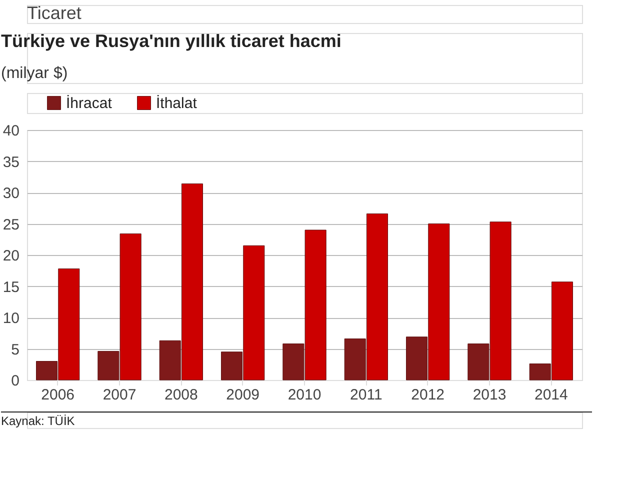 The width and height of the screenshot is (630, 491). Describe the element at coordinates (119, 395) in the screenshot. I see `x-tick-label: 2007` at that location.